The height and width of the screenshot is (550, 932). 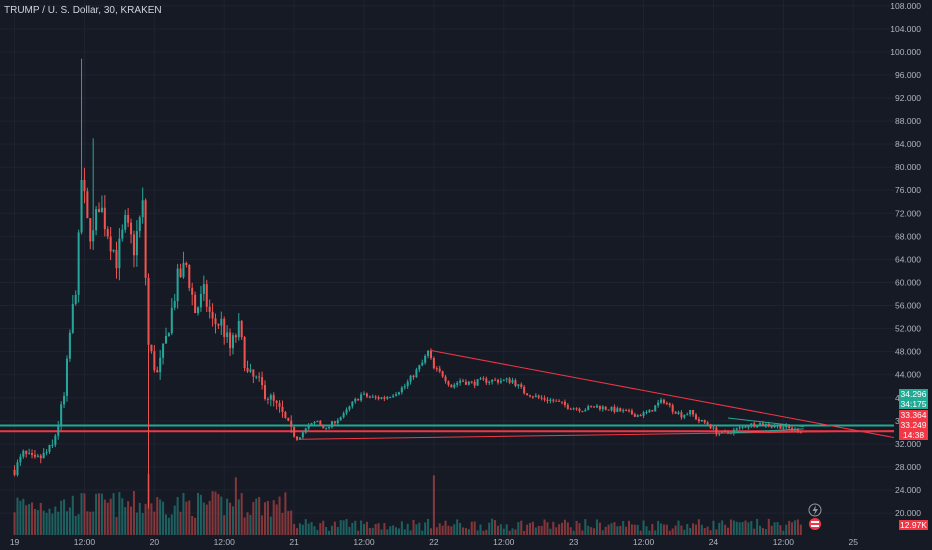 What do you see at coordinates (914, 435) in the screenshot?
I see `price-badge-sublabel: 14:38` at bounding box center [914, 435].